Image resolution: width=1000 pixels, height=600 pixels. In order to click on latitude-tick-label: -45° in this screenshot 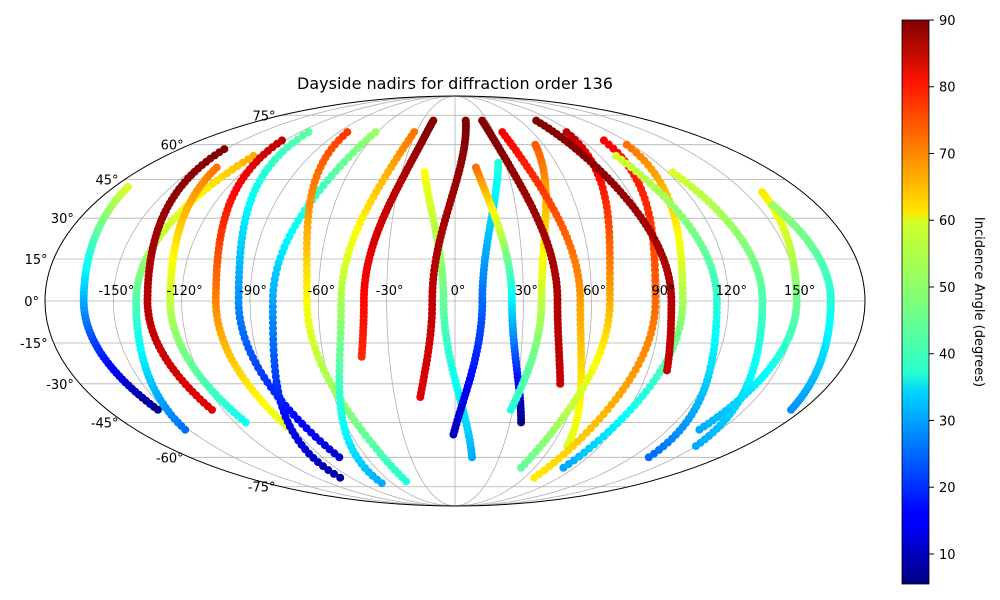, I will do `click(105, 423)`.